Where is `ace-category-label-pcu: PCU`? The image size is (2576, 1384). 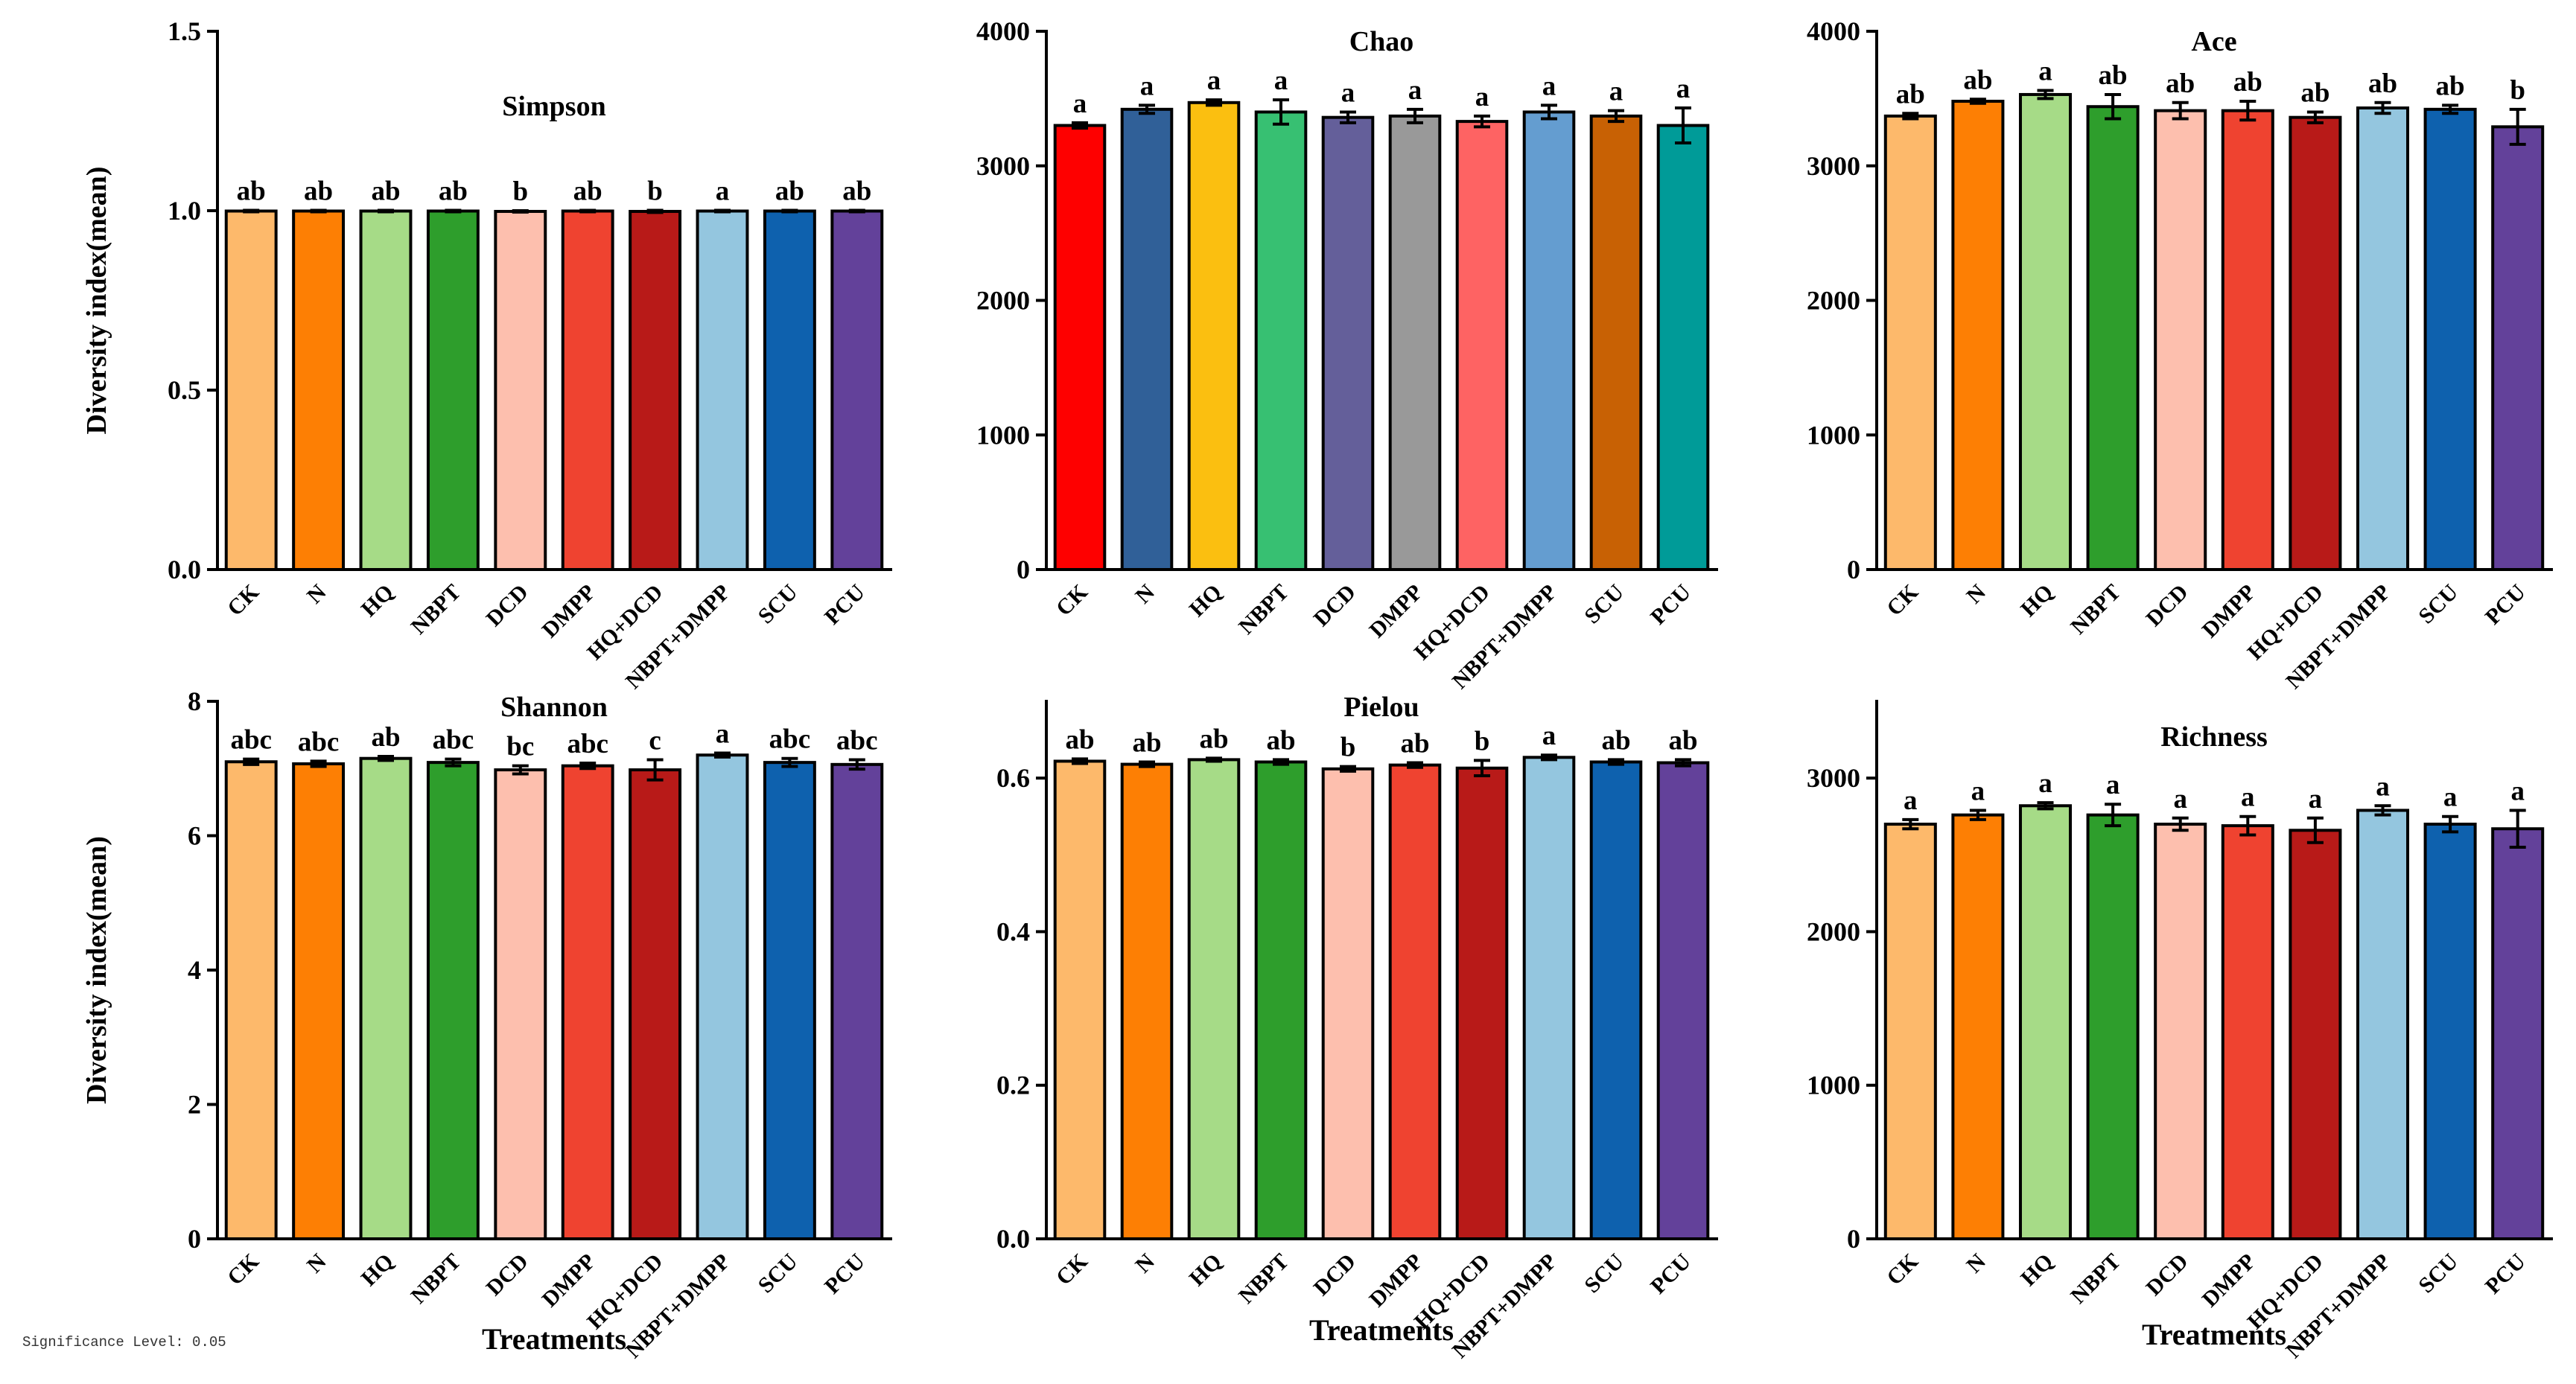 ace-category-label-pcu: PCU is located at coordinates (2506, 605).